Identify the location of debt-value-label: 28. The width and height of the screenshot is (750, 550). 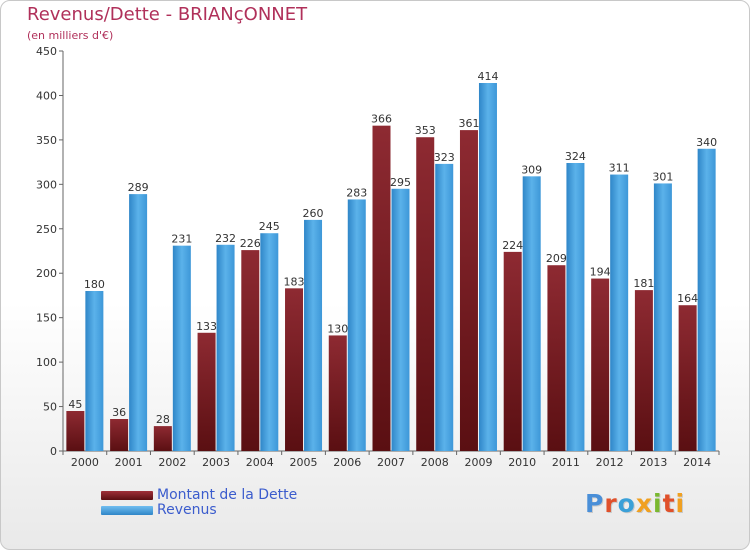
(163, 419).